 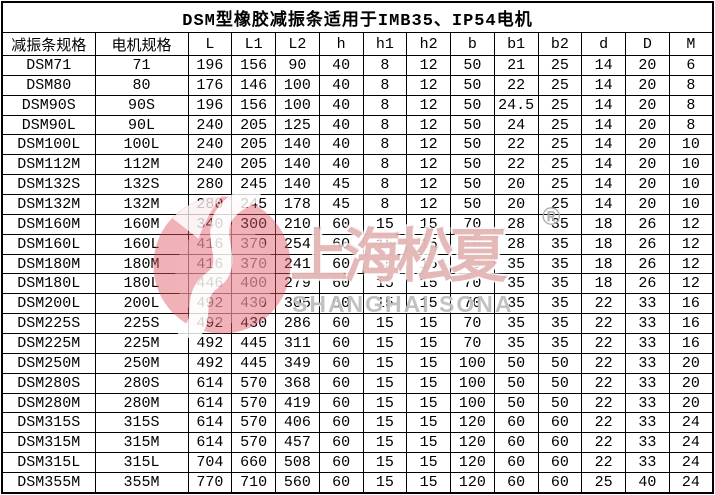 I want to click on data-cell: 225S, so click(x=141, y=324).